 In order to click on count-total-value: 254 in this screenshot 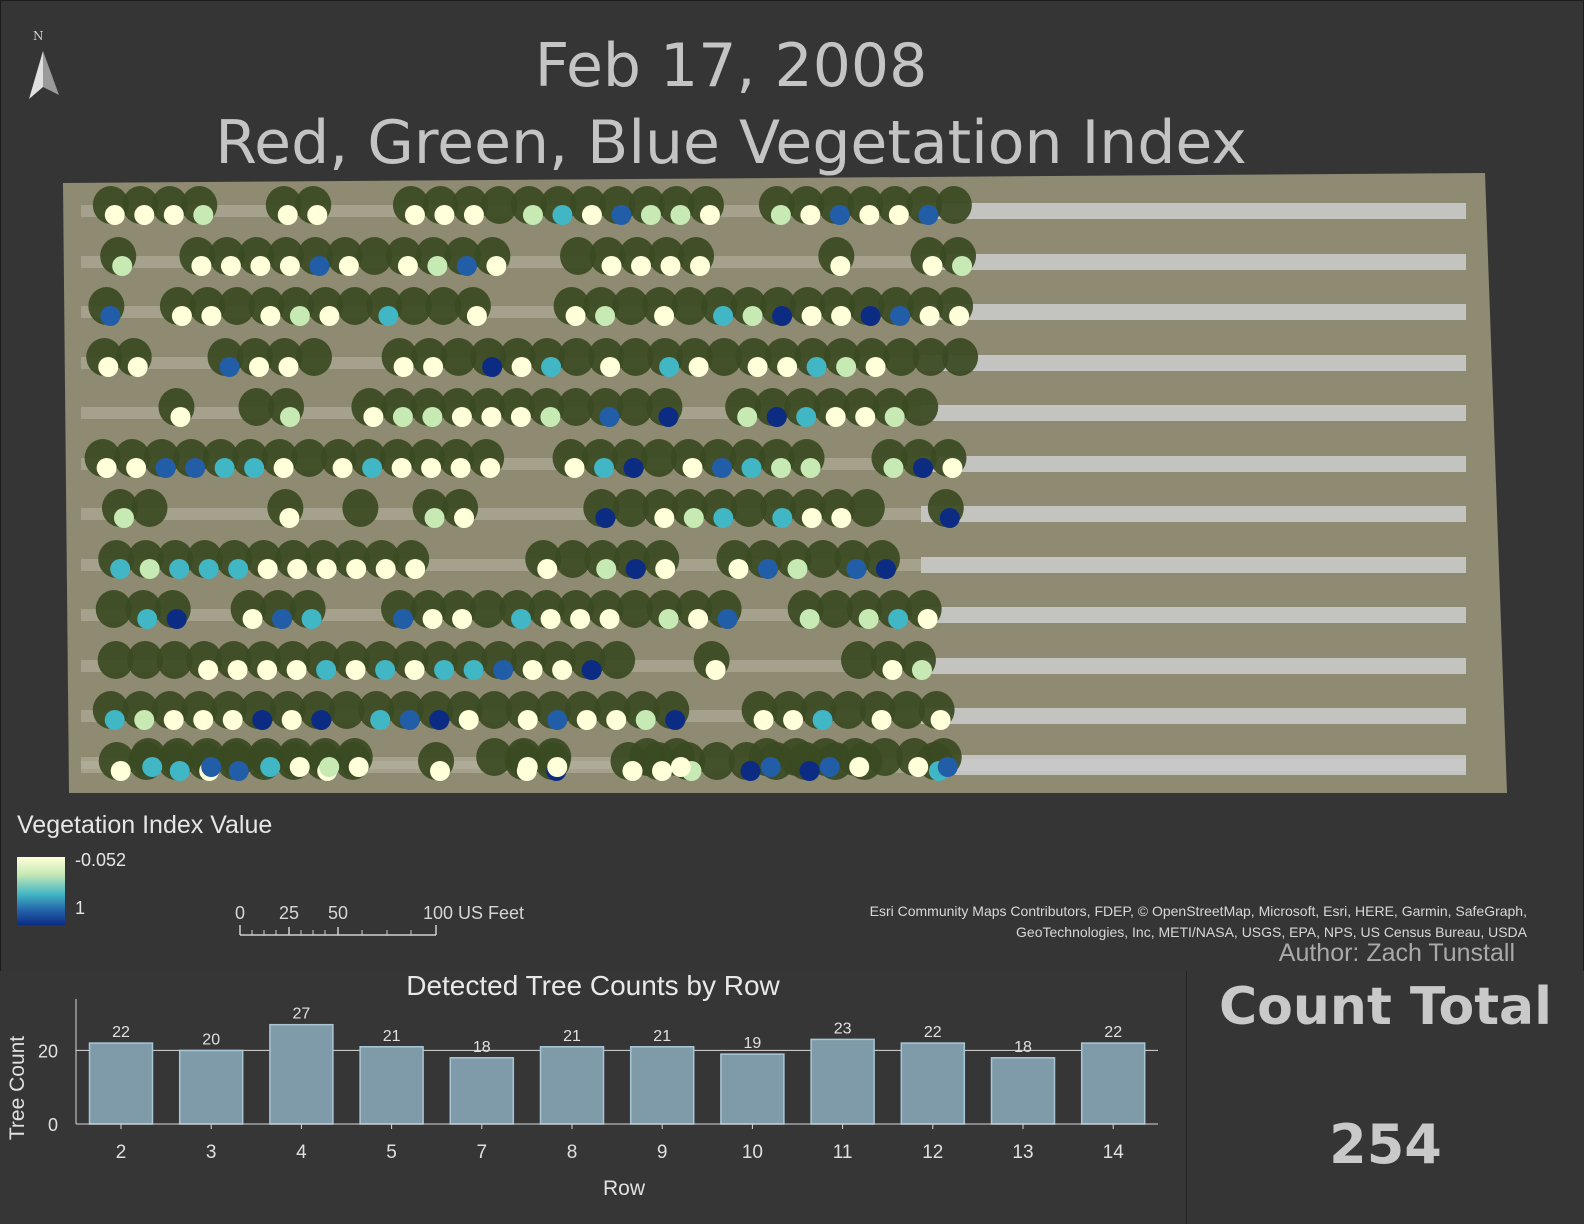, I will do `click(1385, 1144)`.